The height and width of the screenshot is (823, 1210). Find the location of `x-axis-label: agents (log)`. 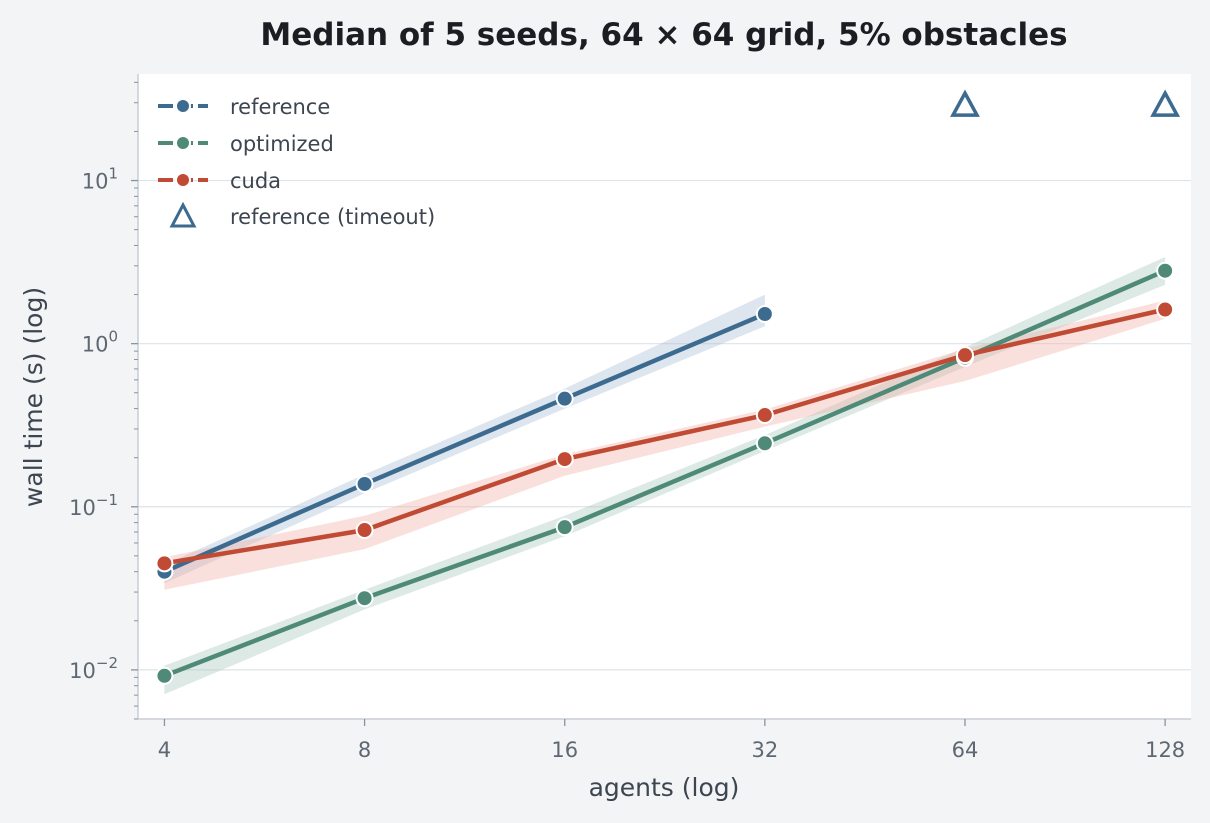

x-axis-label: agents (log) is located at coordinates (664, 787).